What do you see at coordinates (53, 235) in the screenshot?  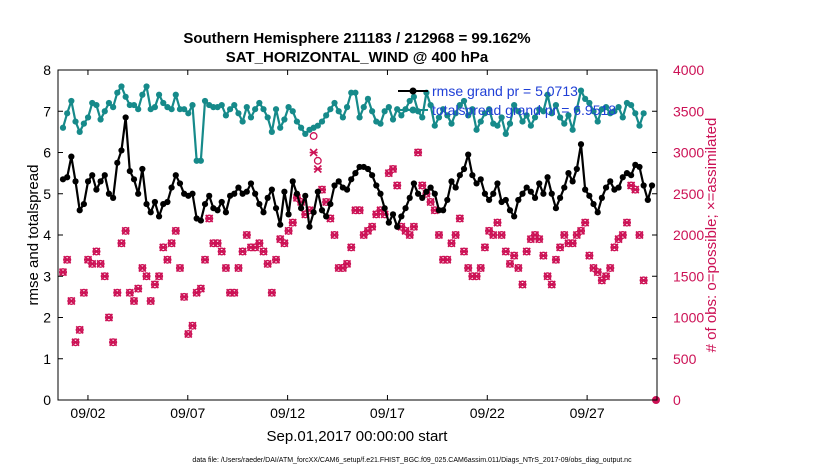 I see `left-axis: 0 1 2 3 4 5 6 7 8` at bounding box center [53, 235].